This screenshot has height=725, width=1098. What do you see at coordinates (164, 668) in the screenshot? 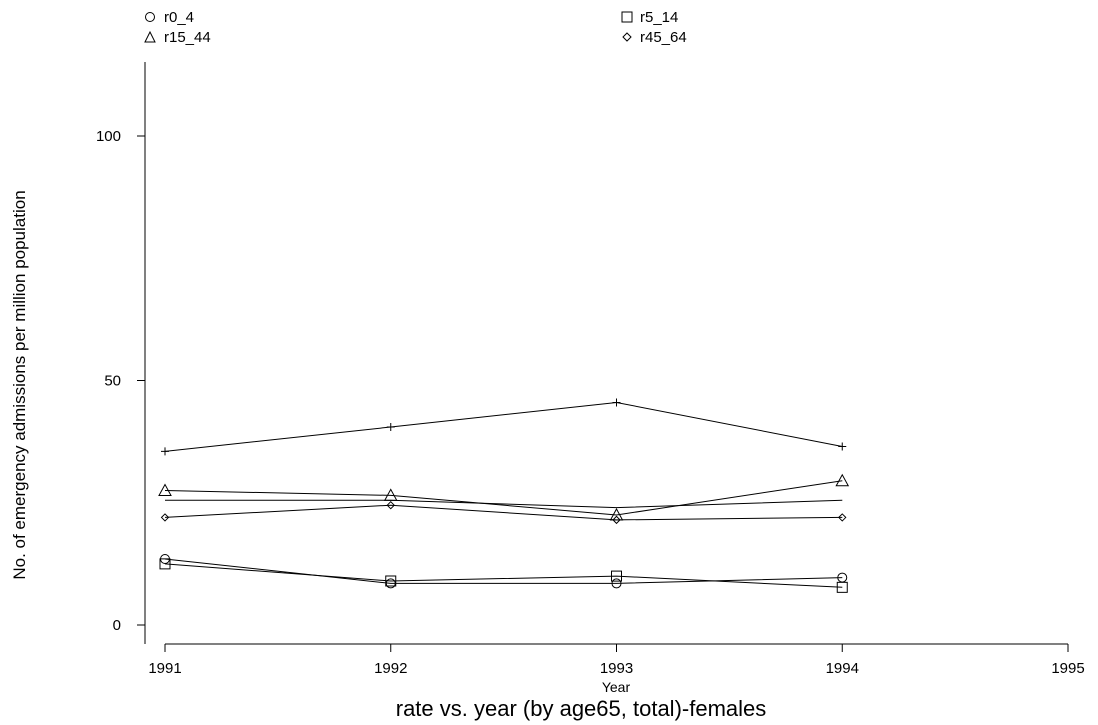
I see `x-tick-label: 1991` at bounding box center [164, 668].